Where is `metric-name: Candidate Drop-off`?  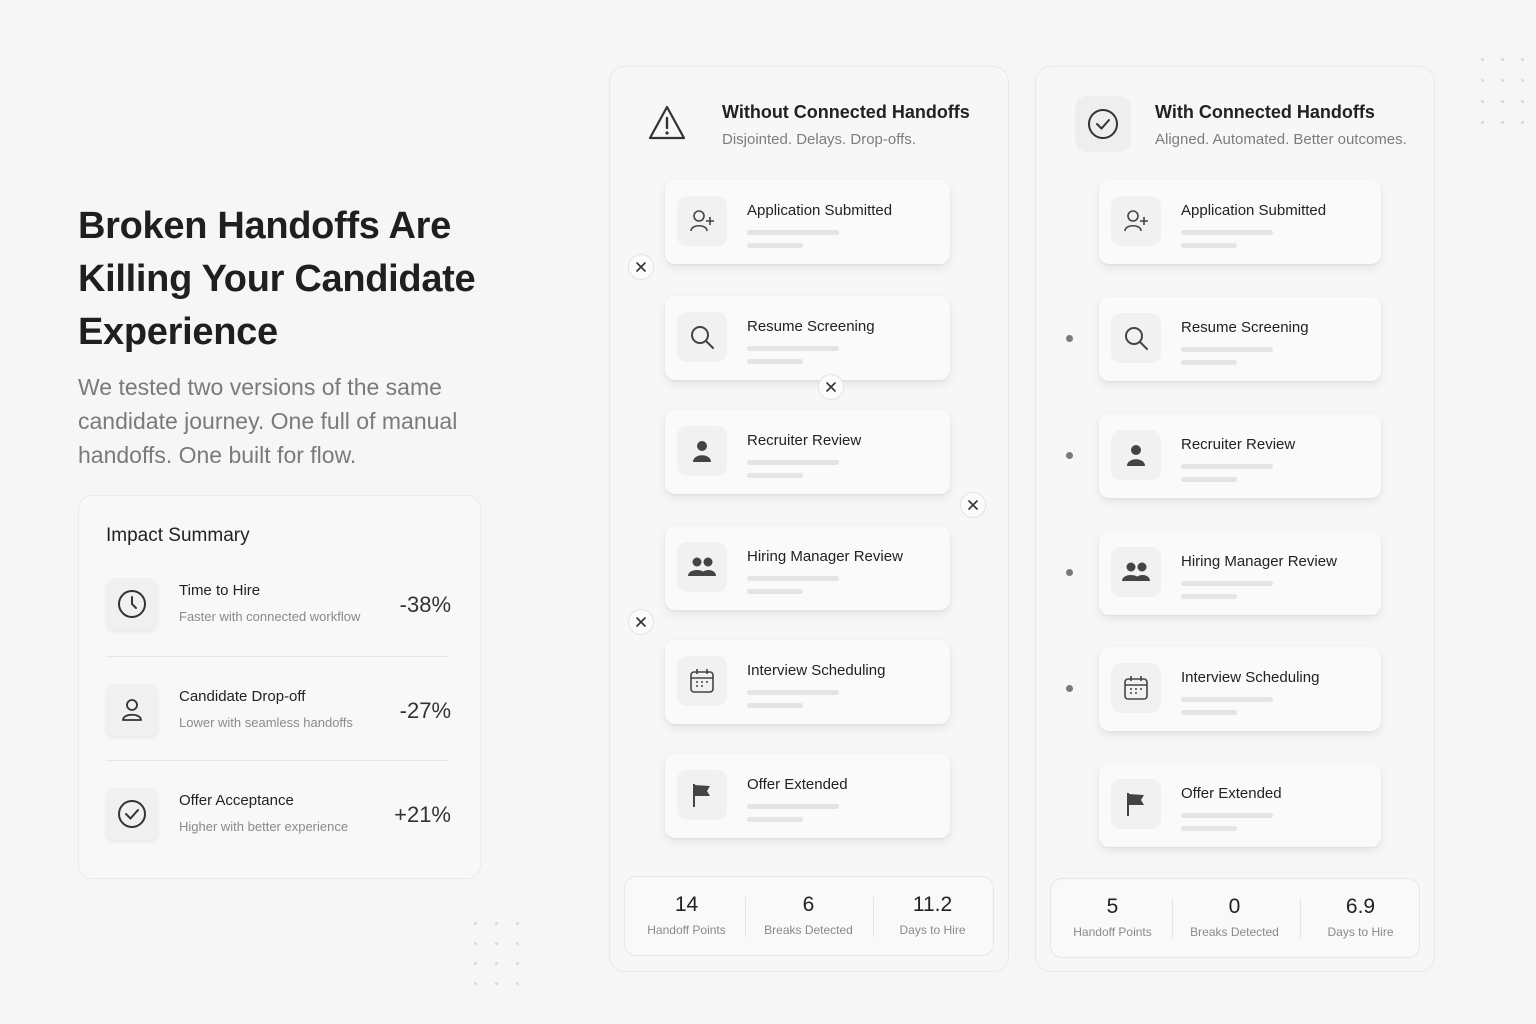
metric-name: Candidate Drop-off is located at coordinates (242, 696).